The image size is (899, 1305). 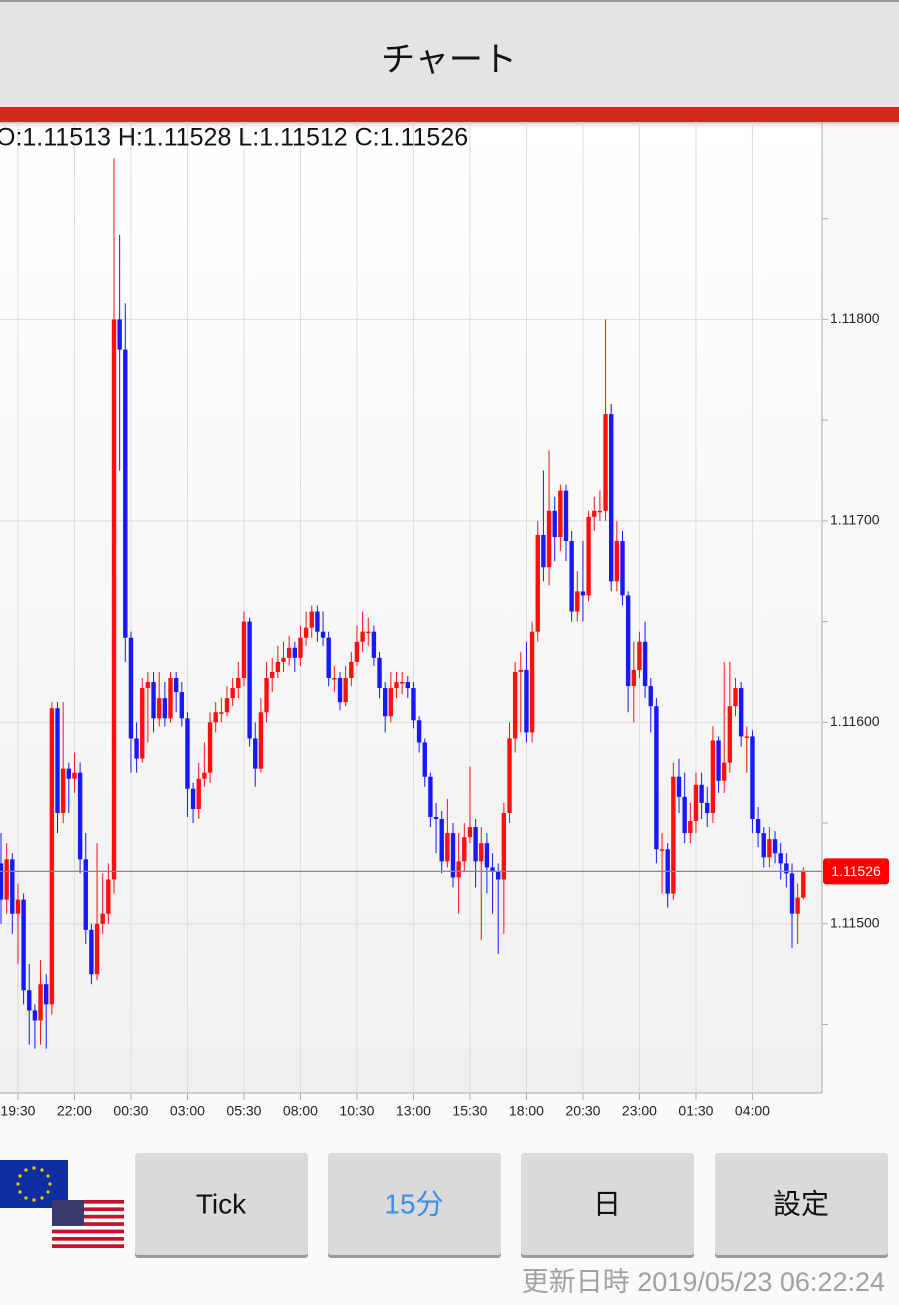 I want to click on tab-button: 15分, so click(x=414, y=1205).